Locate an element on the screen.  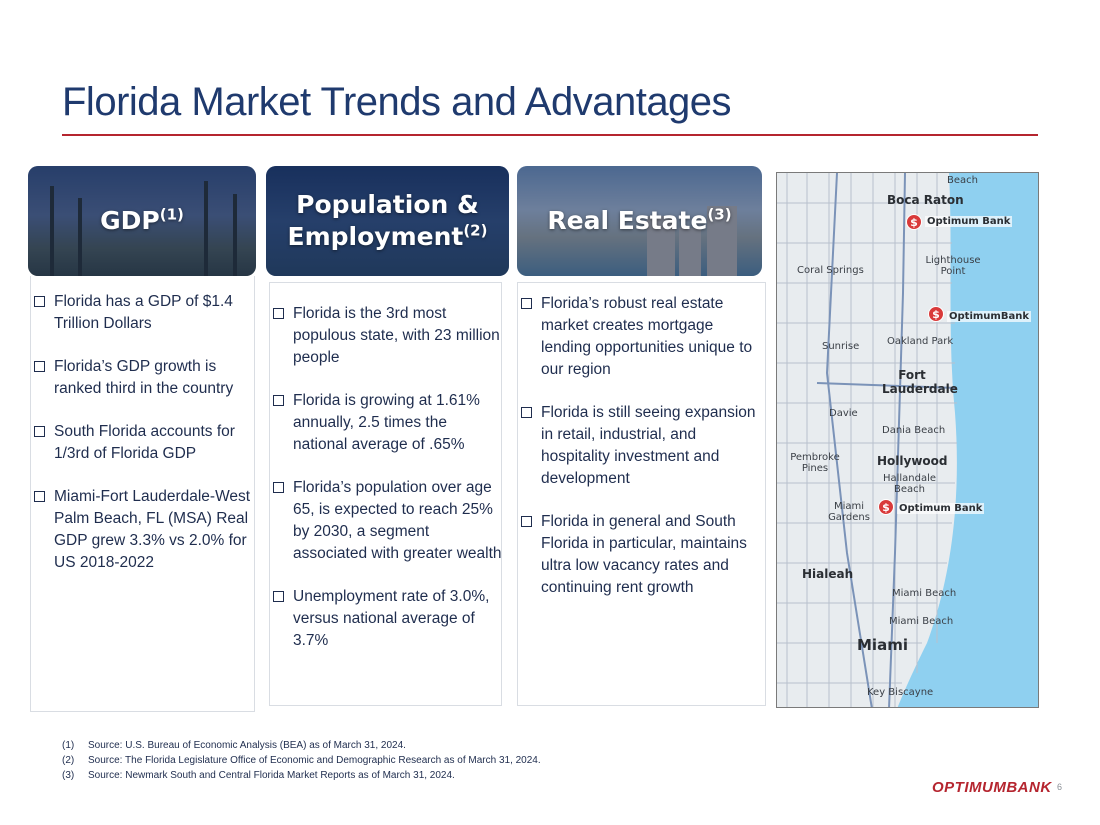
gdp-header-tile: GDP(1) is located at coordinates (142, 221).